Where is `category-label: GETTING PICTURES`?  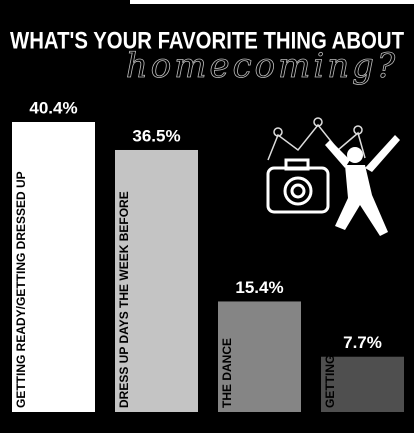
category-label: GETTING PICTURES is located at coordinates (330, 349).